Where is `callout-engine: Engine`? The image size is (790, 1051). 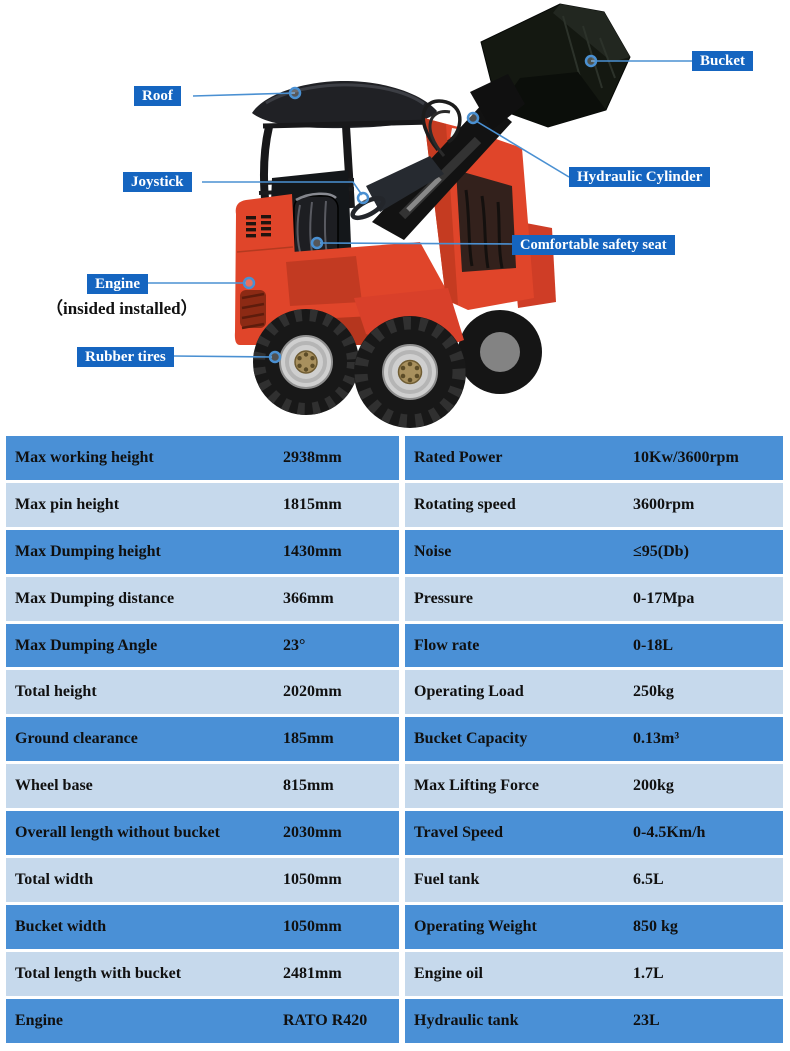 callout-engine: Engine is located at coordinates (118, 284).